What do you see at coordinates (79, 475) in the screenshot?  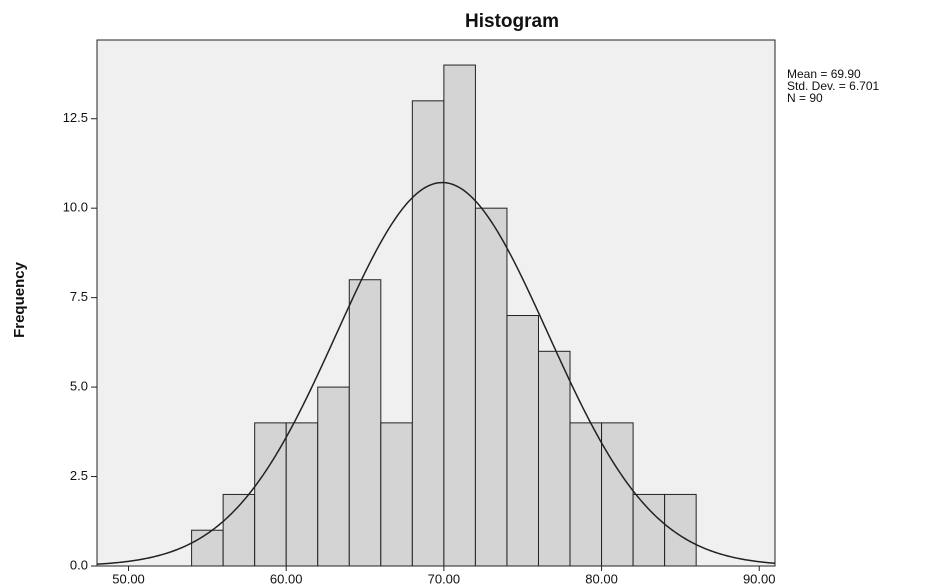 I see `y-tick-label: 2.5` at bounding box center [79, 475].